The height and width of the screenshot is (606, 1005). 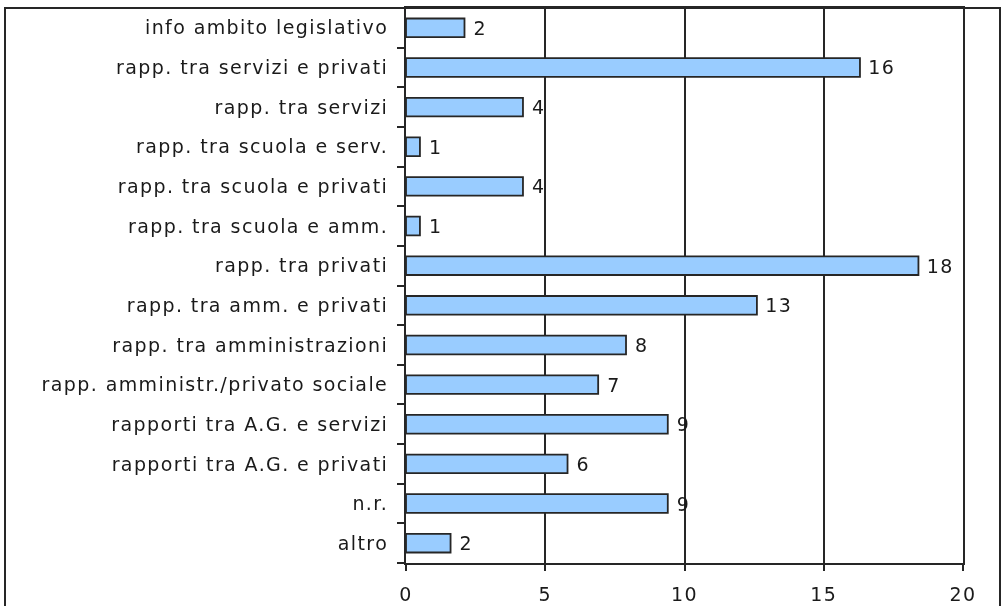 What do you see at coordinates (580, 463) in the screenshot?
I see `data-label: 6` at bounding box center [580, 463].